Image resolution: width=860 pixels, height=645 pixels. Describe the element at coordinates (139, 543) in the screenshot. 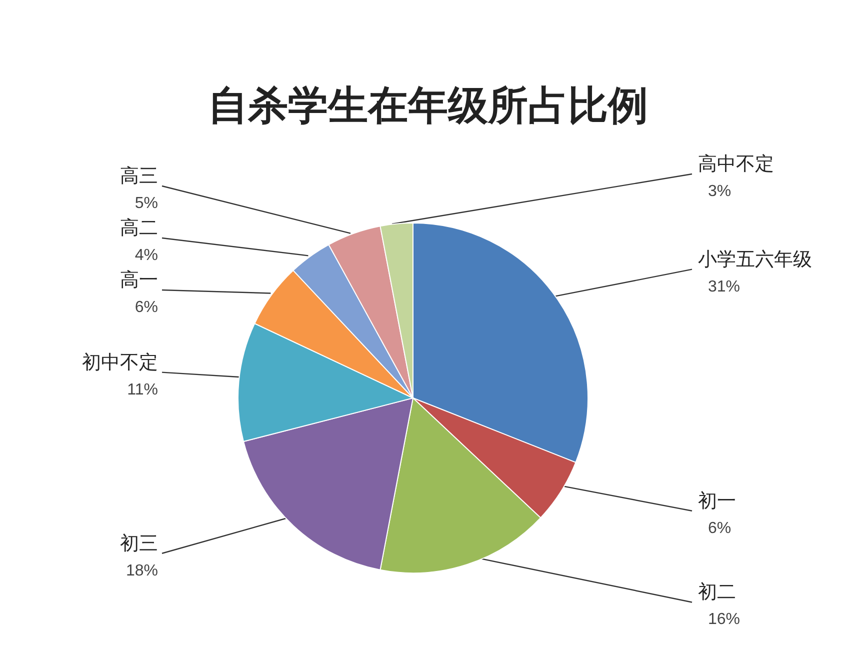

I see `slice-label: 初三` at that location.